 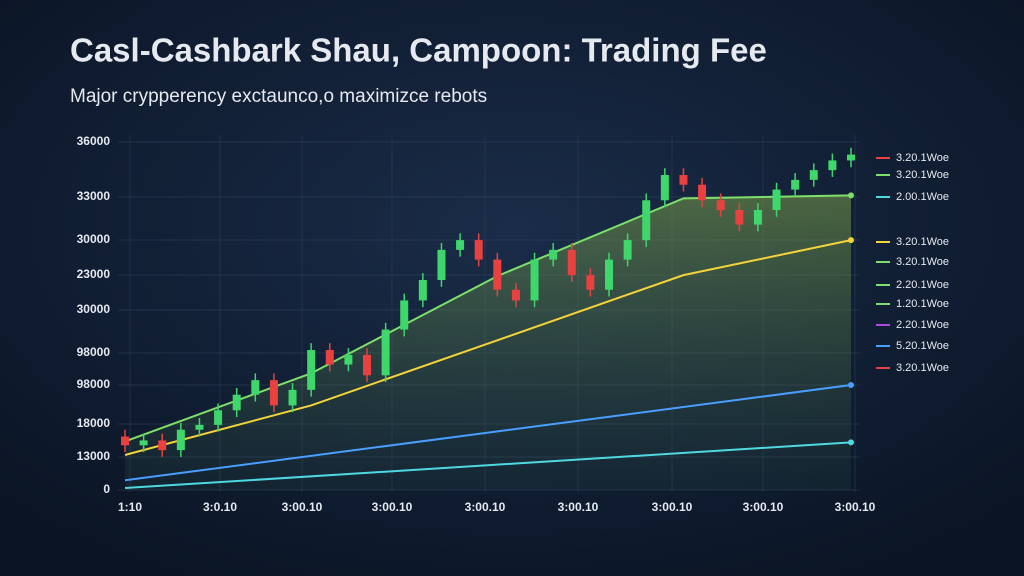 What do you see at coordinates (94, 274) in the screenshot?
I see `y-tick-label: 23000` at bounding box center [94, 274].